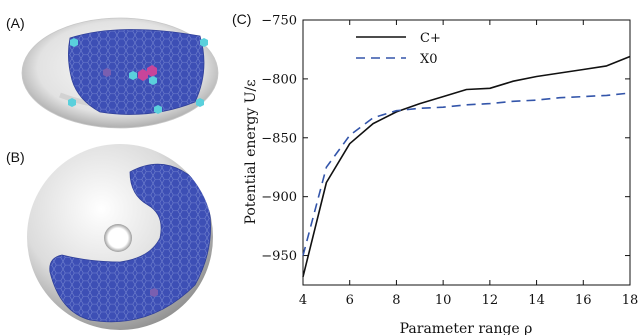 The width and height of the screenshot is (640, 335). I want to click on y-tick-label: −850, so click(279, 138).